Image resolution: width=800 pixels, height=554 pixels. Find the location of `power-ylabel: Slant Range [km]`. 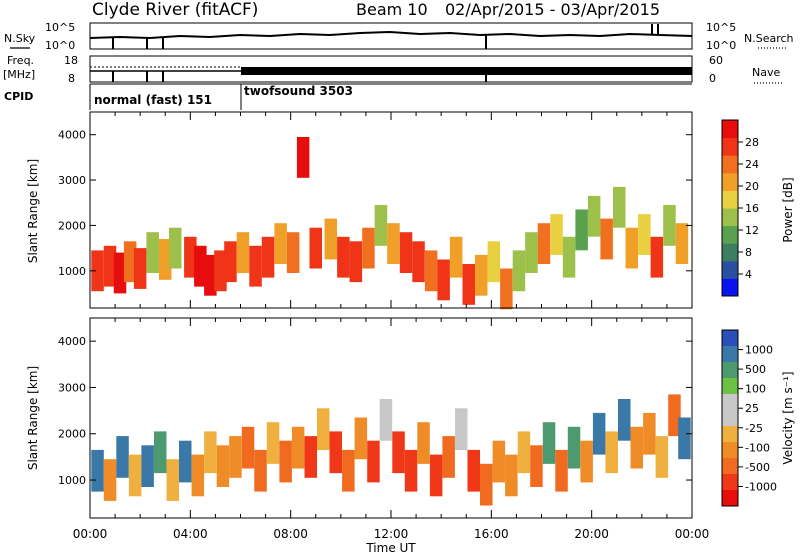

power-ylabel: Slant Range [km] is located at coordinates (33, 211).